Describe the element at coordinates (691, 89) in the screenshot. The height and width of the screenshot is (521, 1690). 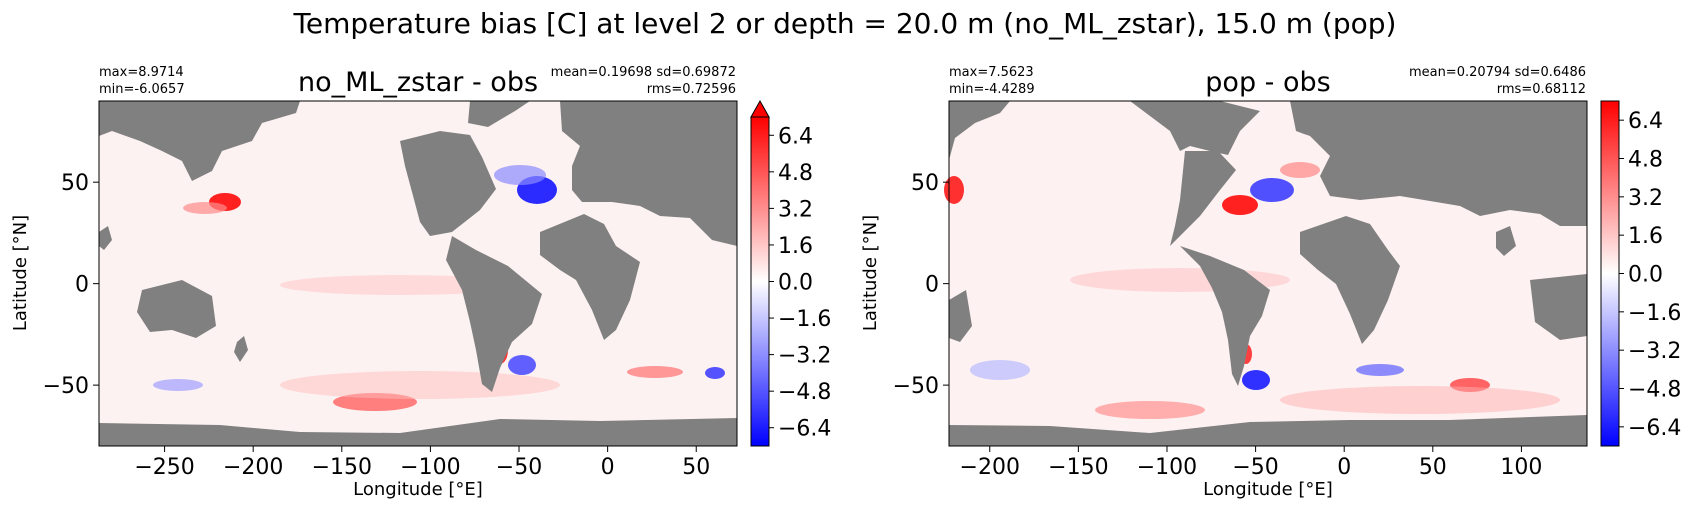
I see `stat-rms: rms=0.72596` at that location.